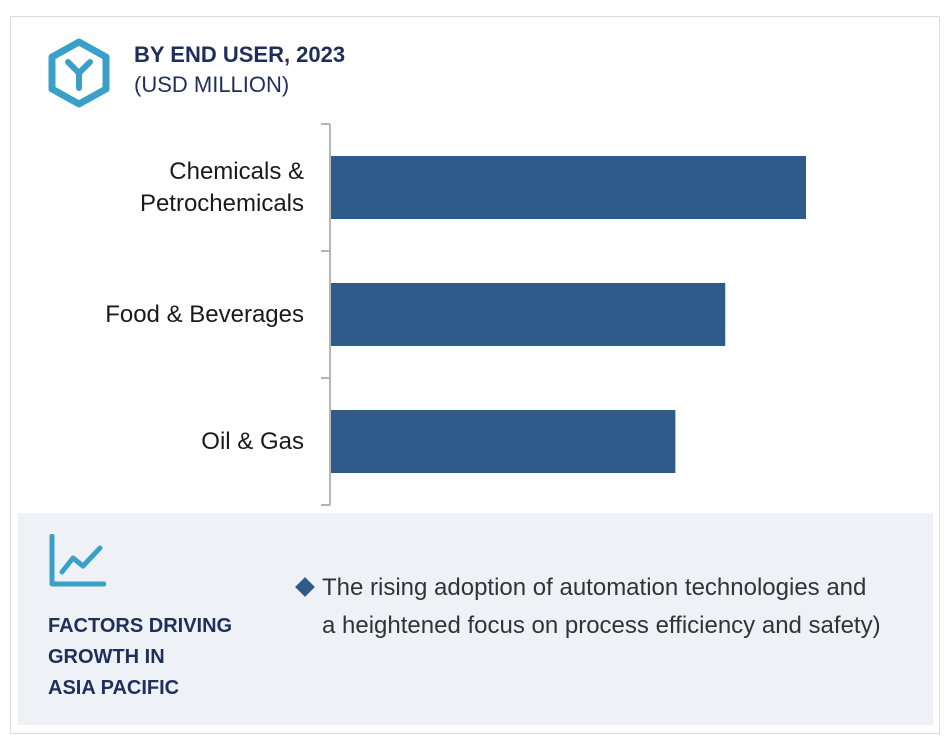 The image size is (951, 744). I want to click on category-label: Food & Beverages, so click(204, 314).